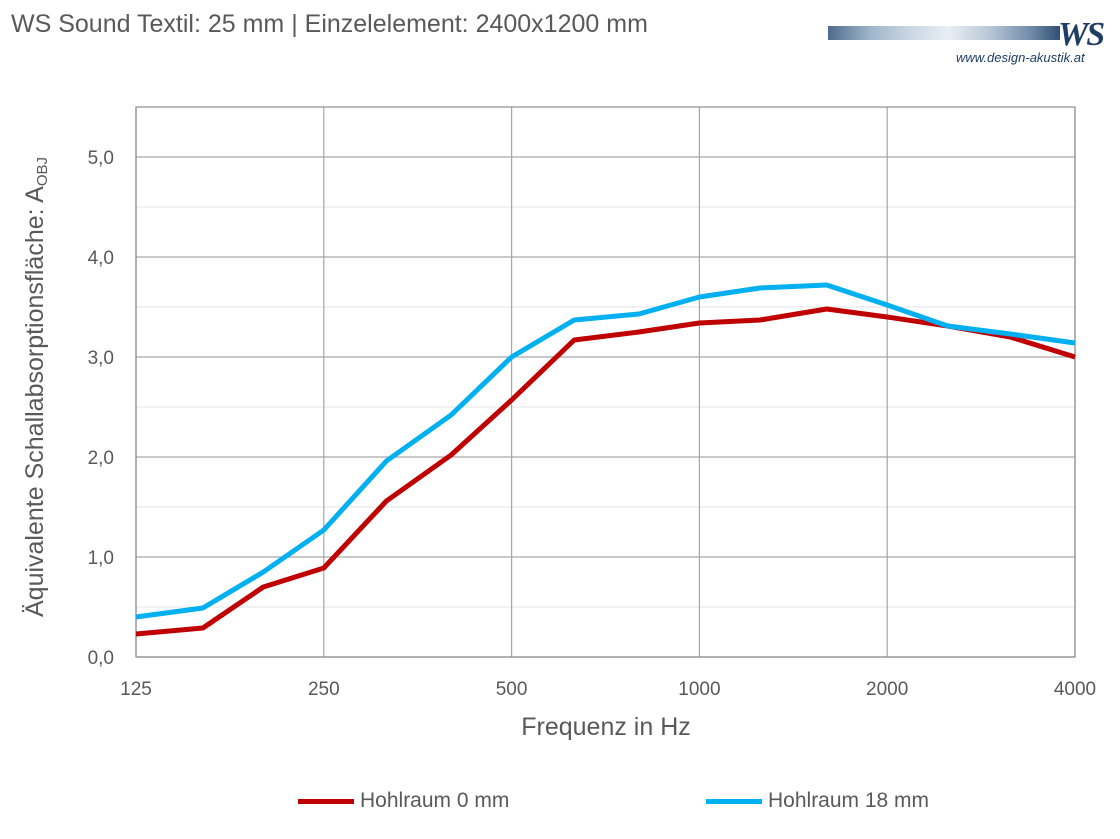 This screenshot has width=1120, height=839. Describe the element at coordinates (944, 33) in the screenshot. I see `logo-strip` at that location.